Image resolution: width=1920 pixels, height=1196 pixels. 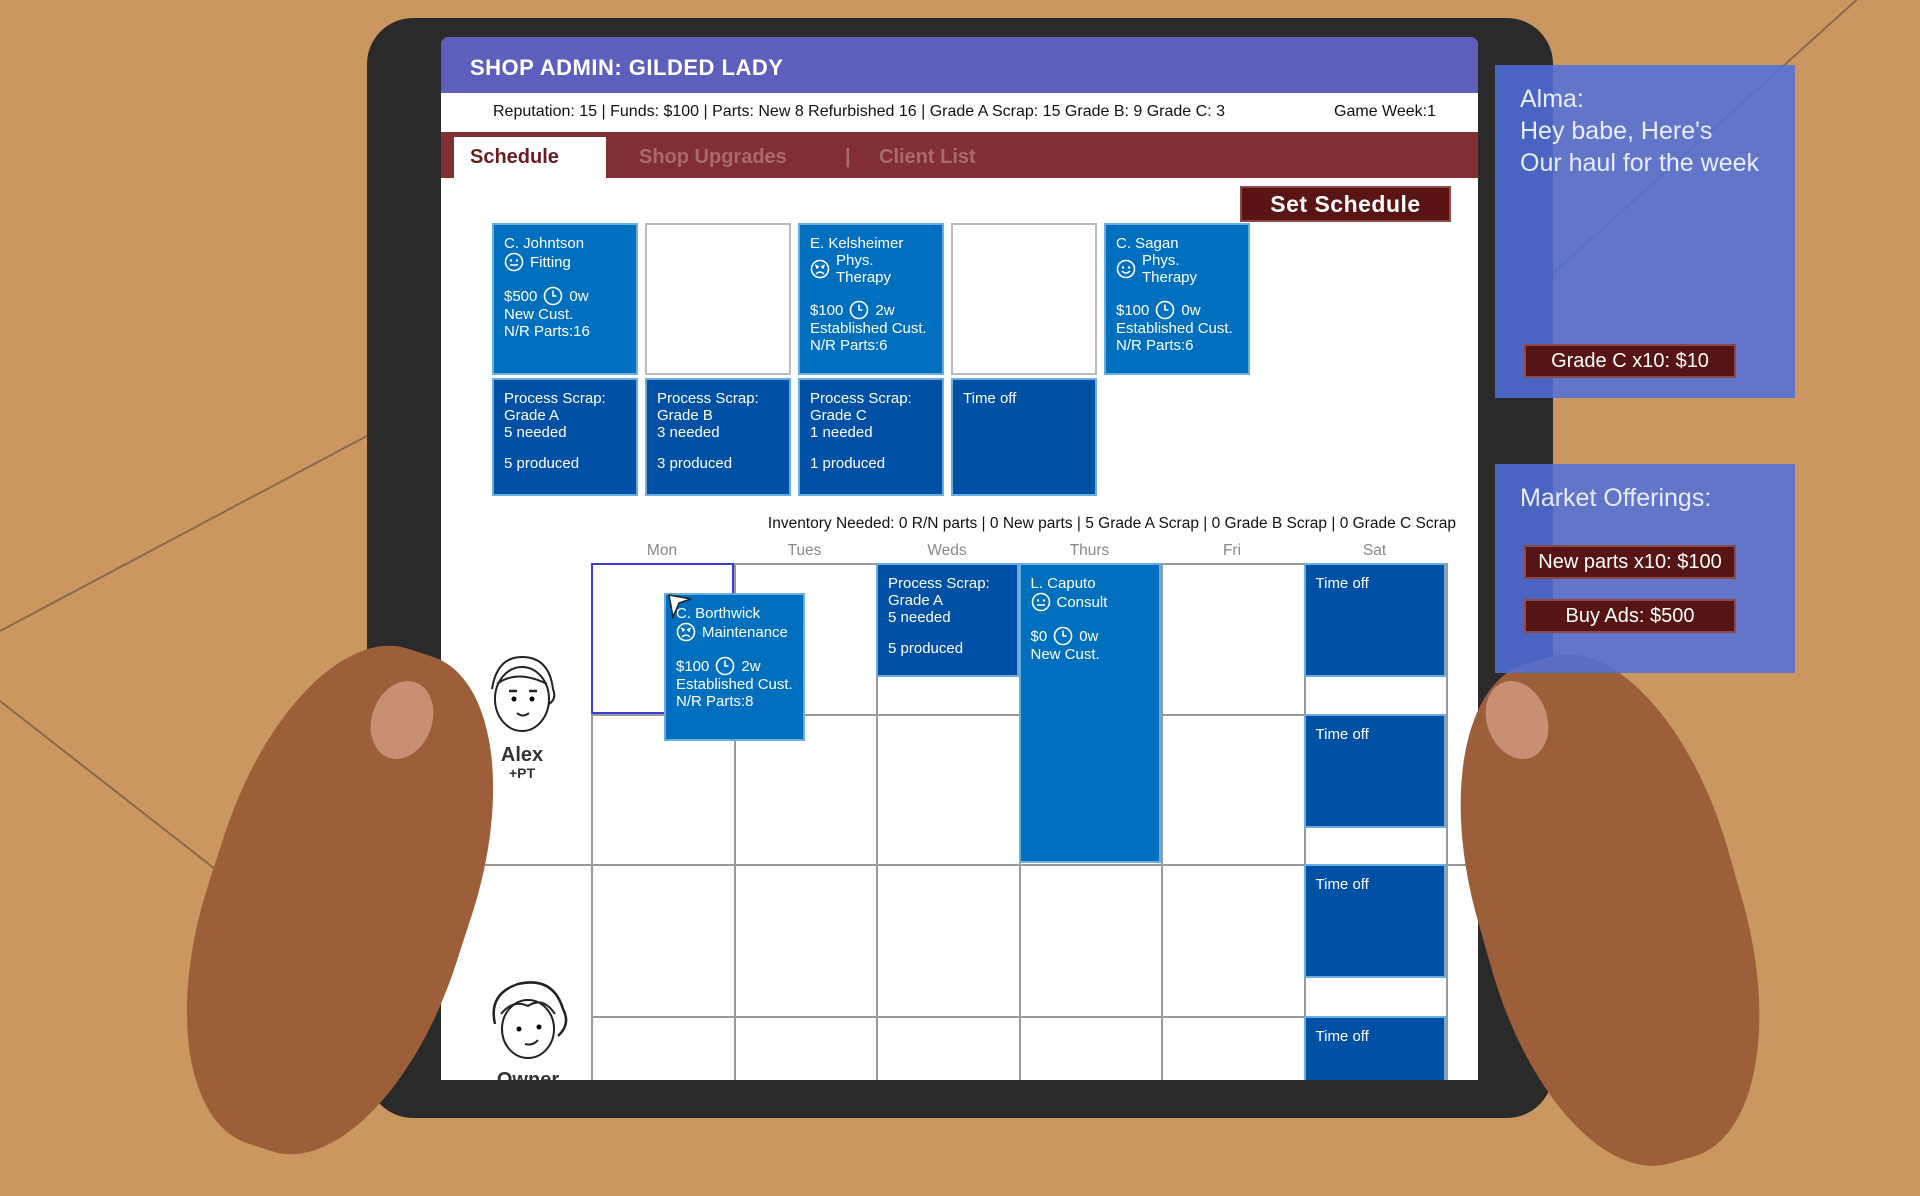 What do you see at coordinates (680, 608) in the screenshot?
I see `mouse-cursor-icon` at bounding box center [680, 608].